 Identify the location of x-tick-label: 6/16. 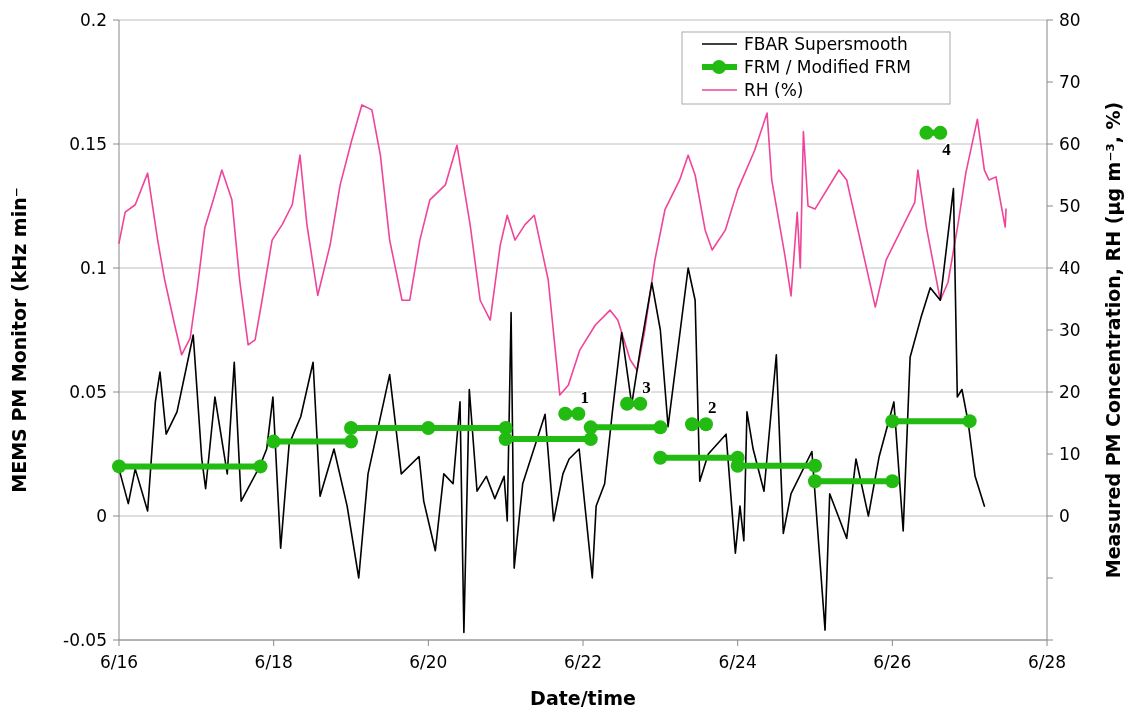
(119, 662).